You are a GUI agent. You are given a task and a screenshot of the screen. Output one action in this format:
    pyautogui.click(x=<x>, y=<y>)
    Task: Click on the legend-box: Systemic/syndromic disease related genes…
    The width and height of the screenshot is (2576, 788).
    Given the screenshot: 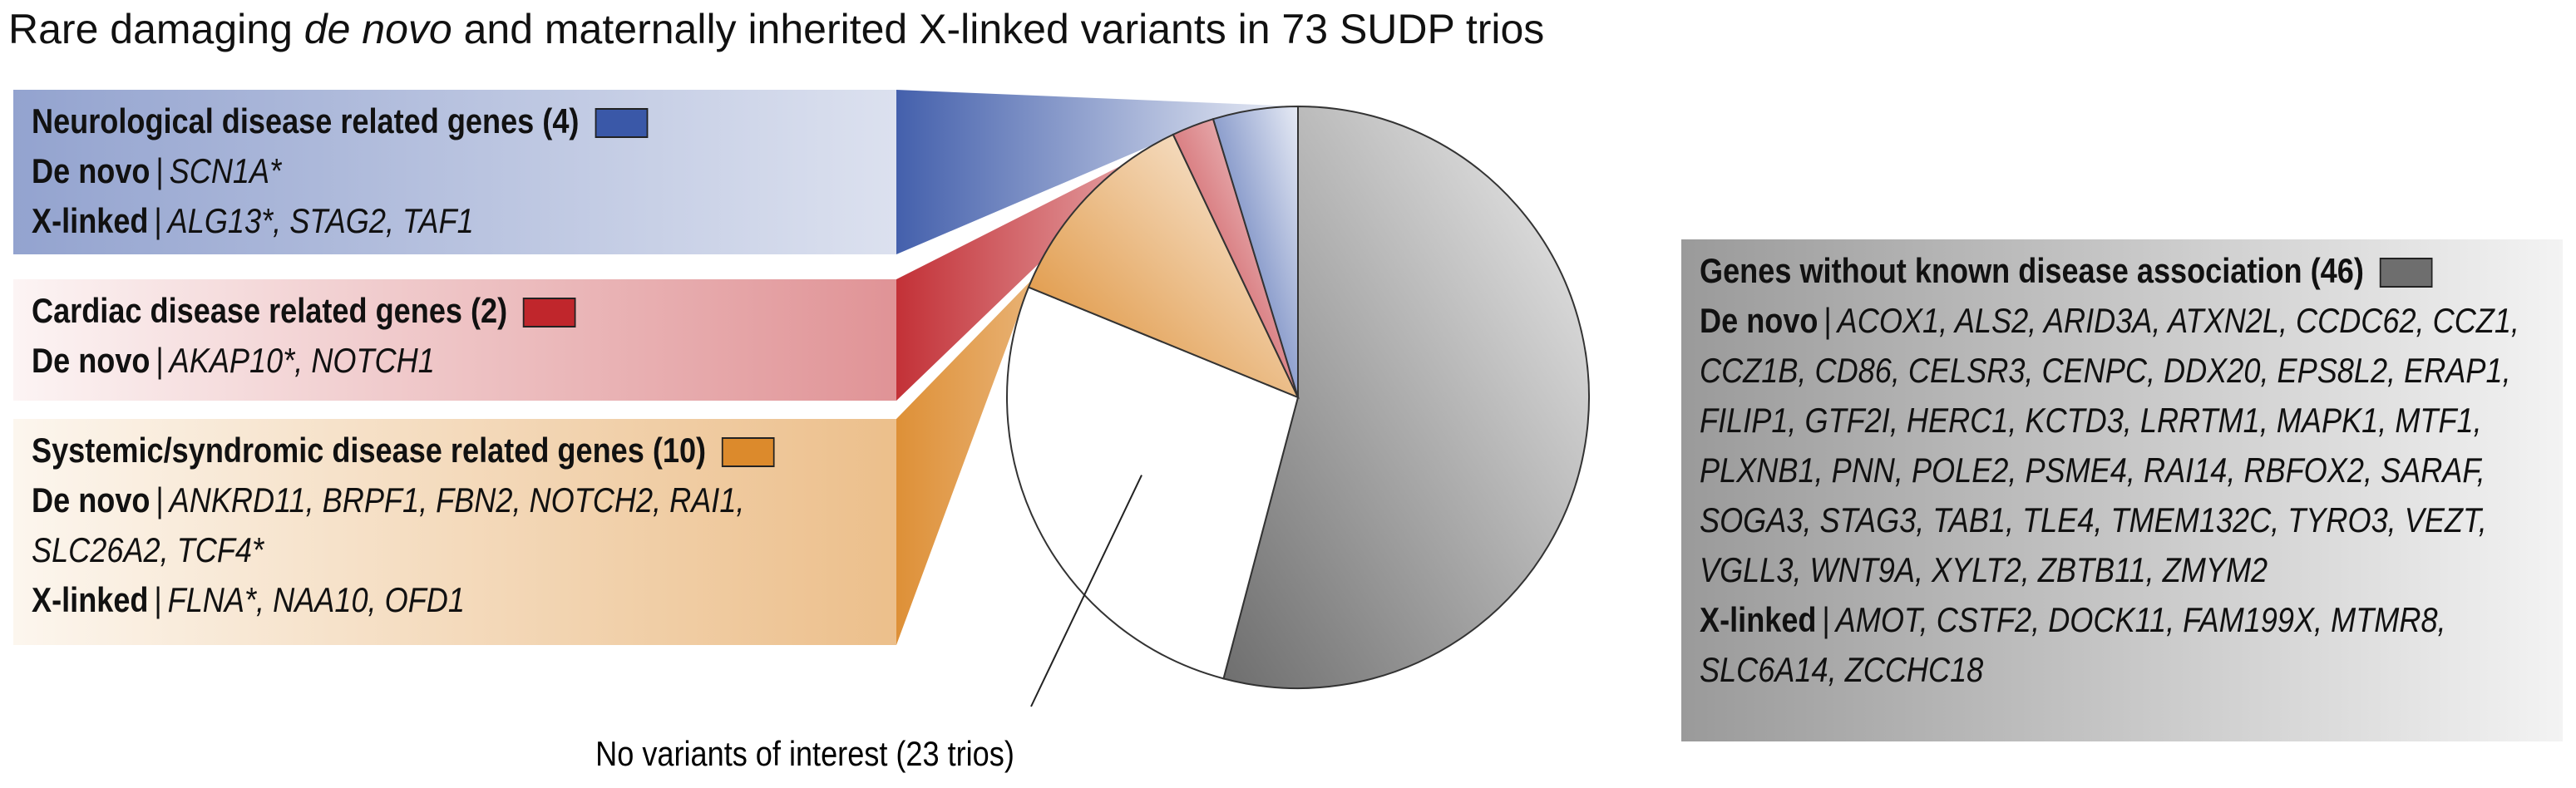 What is the action you would take?
    pyautogui.click(x=455, y=532)
    